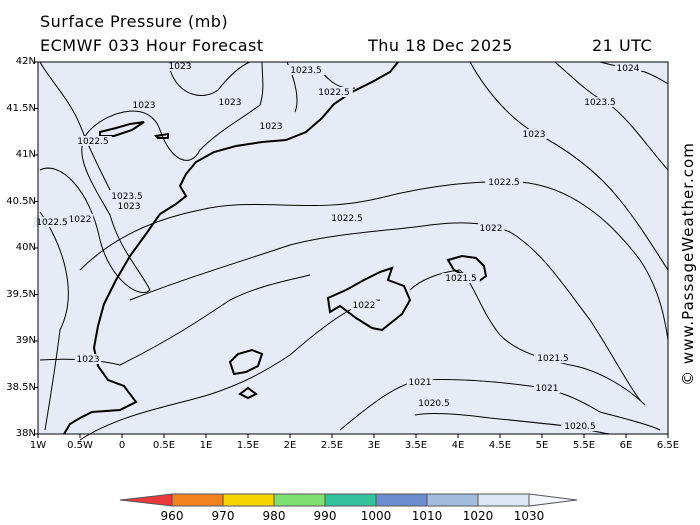 This screenshot has height=525, width=700. What do you see at coordinates (38, 445) in the screenshot?
I see `longitude-label: 1W` at bounding box center [38, 445].